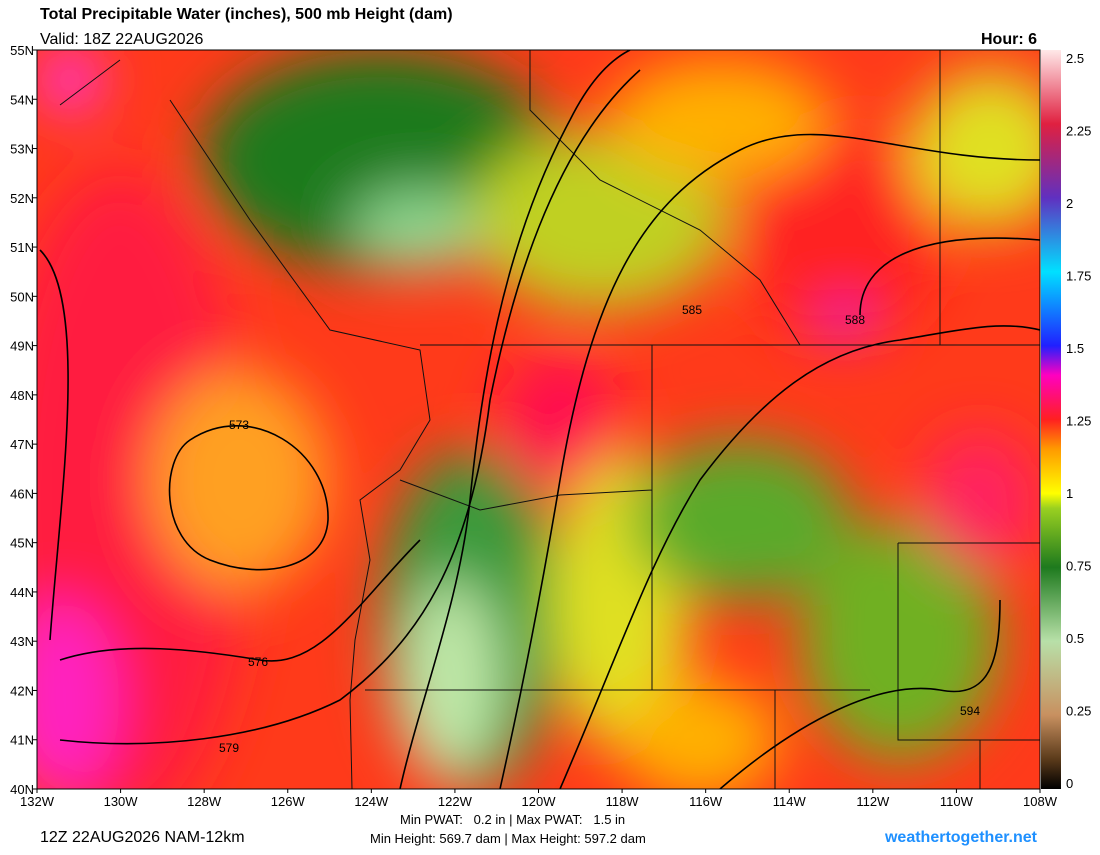 This screenshot has height=855, width=1100. I want to click on lat-label: 51N, so click(22, 247).